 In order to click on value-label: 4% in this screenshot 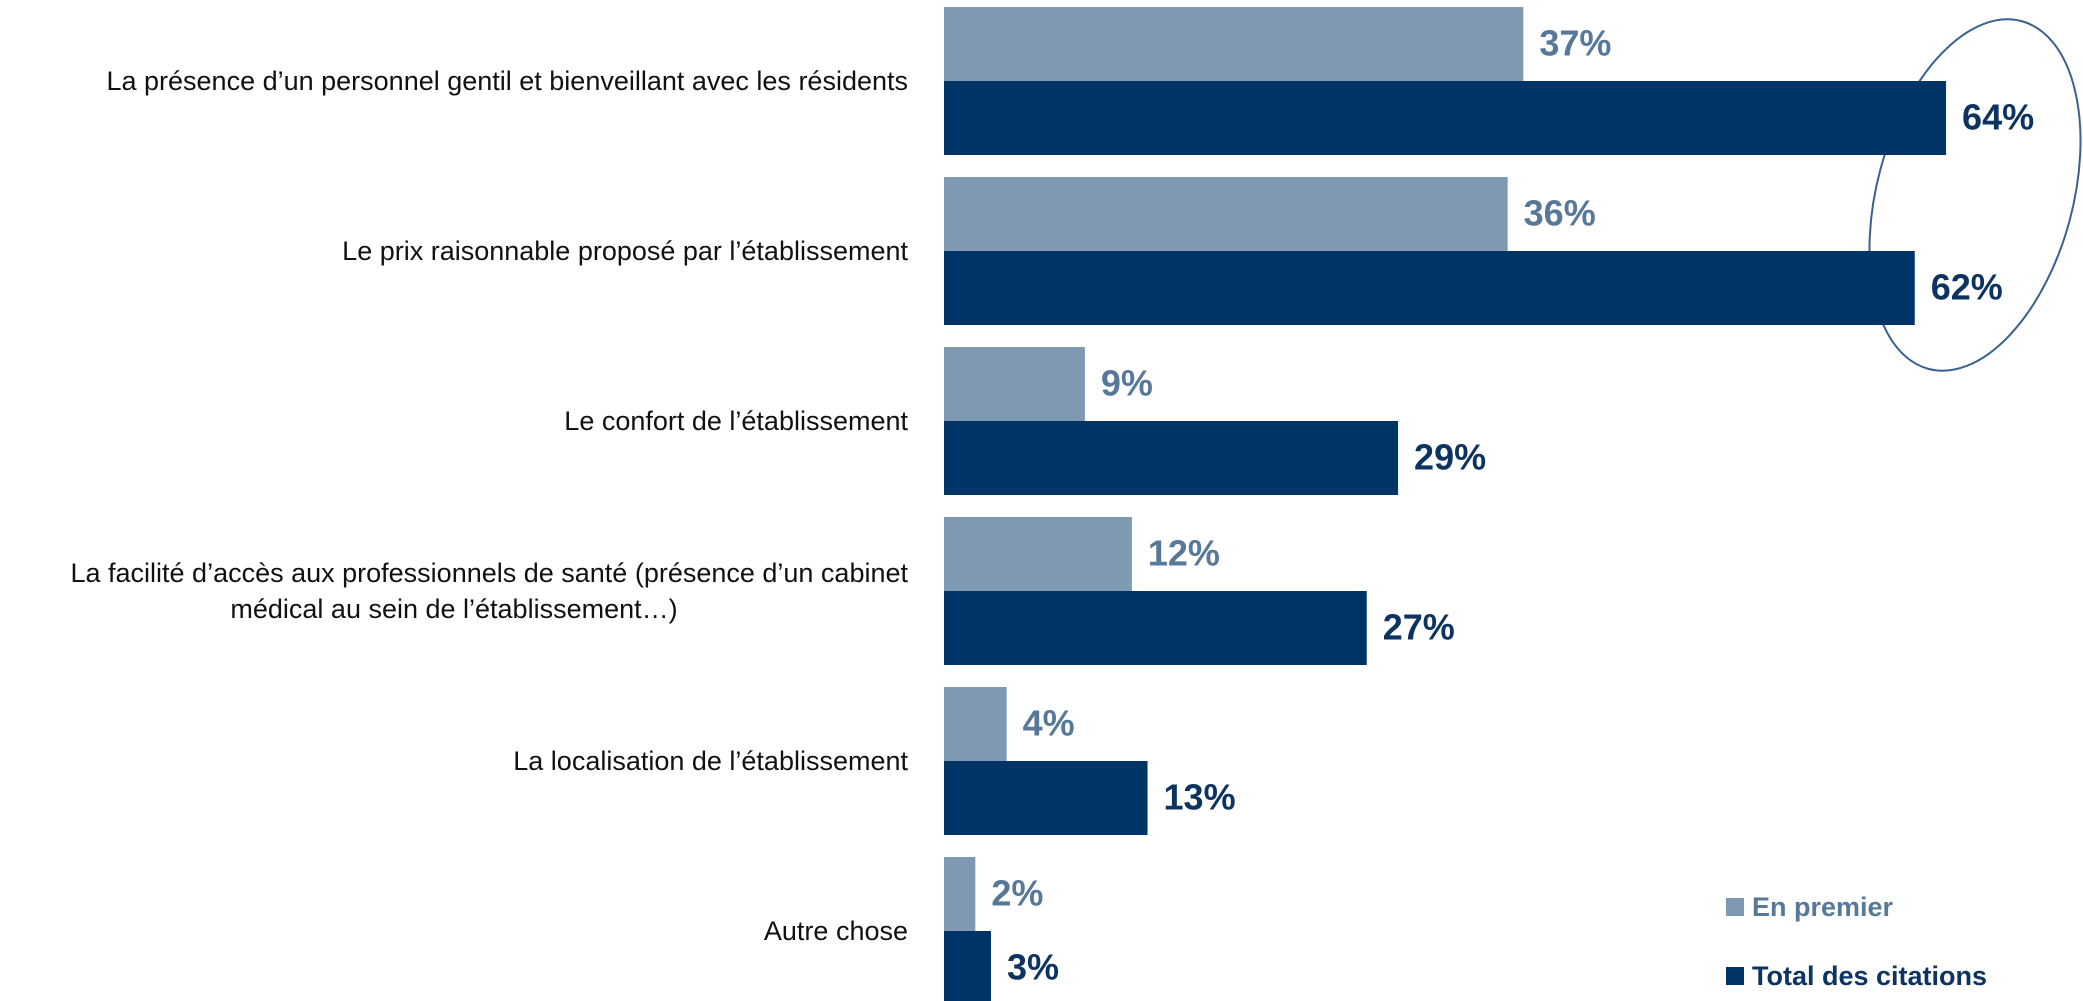, I will do `click(1049, 723)`.